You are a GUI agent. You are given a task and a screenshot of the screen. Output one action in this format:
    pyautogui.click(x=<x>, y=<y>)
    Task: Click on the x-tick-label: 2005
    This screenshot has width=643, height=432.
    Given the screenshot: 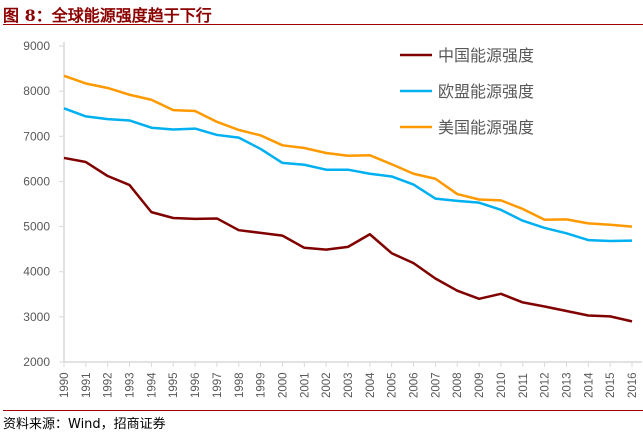 What is the action you would take?
    pyautogui.click(x=393, y=385)
    